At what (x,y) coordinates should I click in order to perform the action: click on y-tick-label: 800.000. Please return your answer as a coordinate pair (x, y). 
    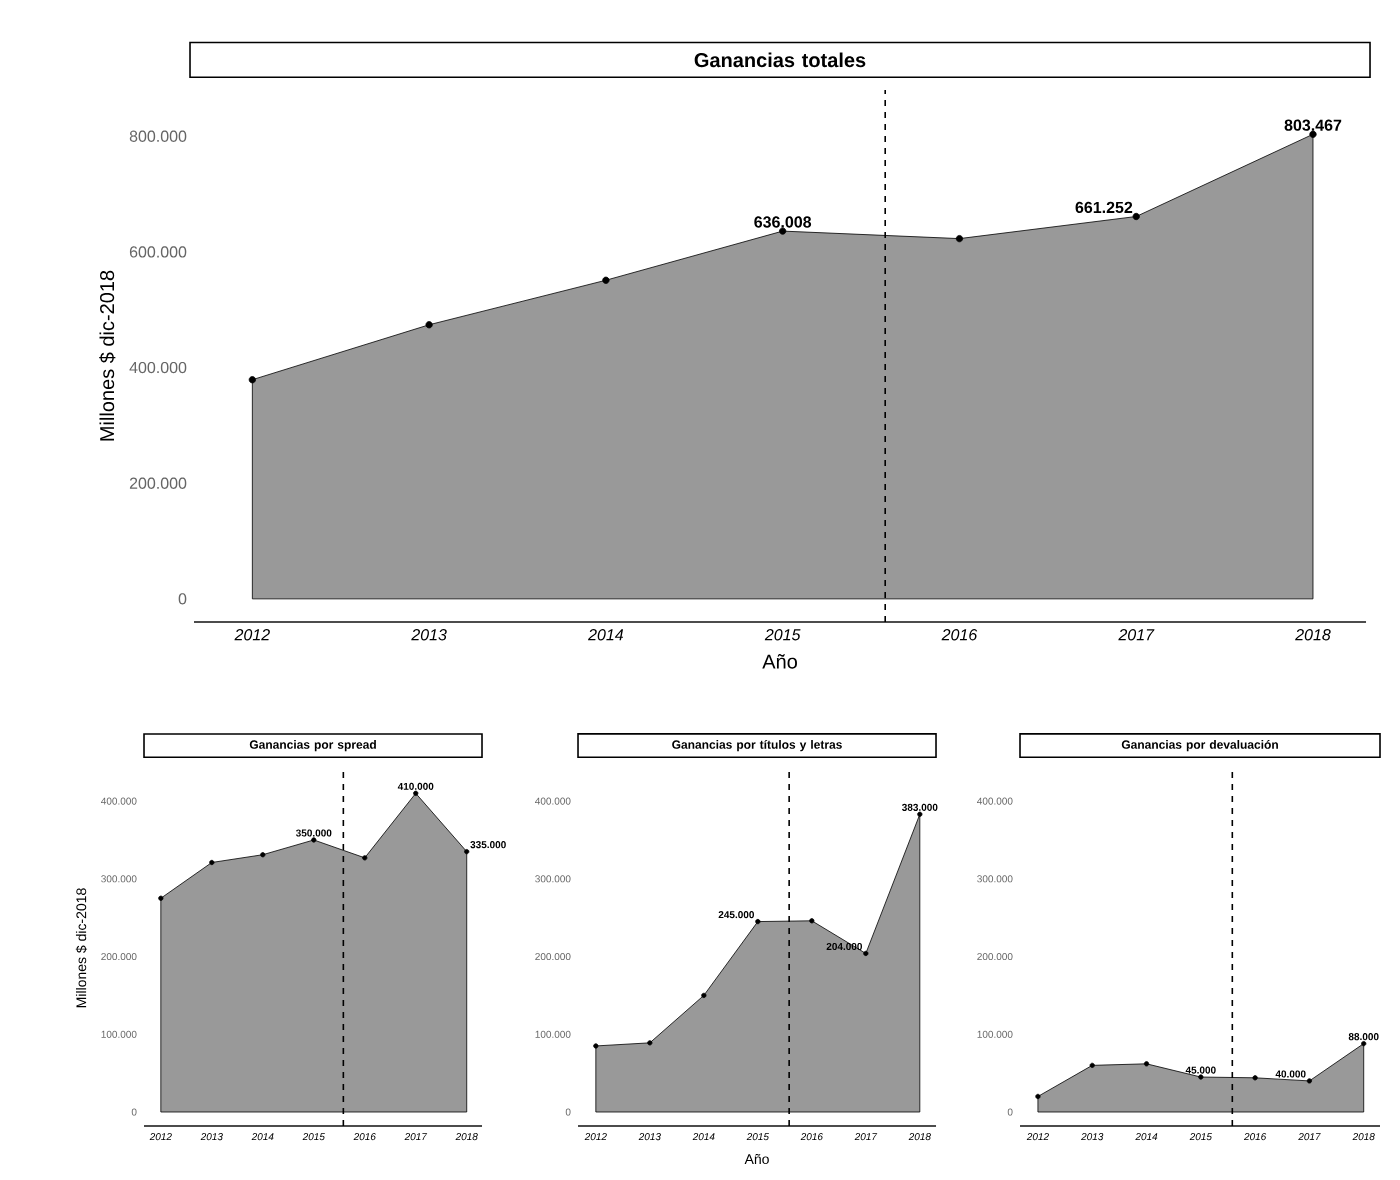
    Looking at the image, I should click on (158, 136).